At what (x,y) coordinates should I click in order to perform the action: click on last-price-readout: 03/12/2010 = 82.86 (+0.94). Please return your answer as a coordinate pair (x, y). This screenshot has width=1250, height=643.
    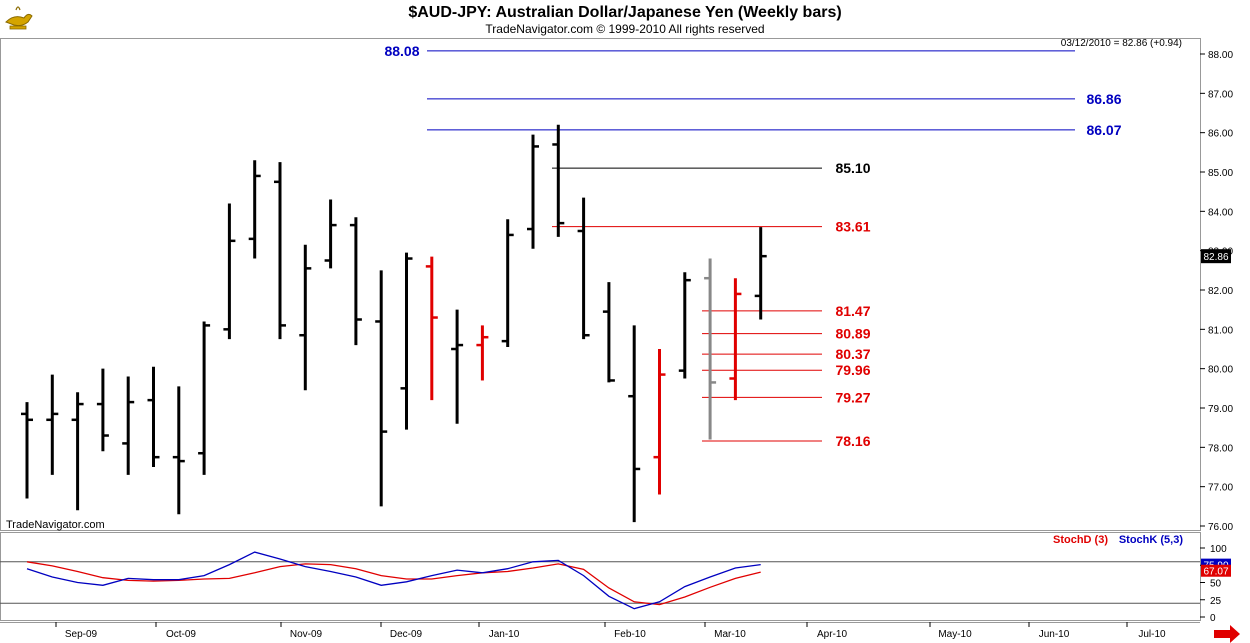
    Looking at the image, I should click on (1121, 43).